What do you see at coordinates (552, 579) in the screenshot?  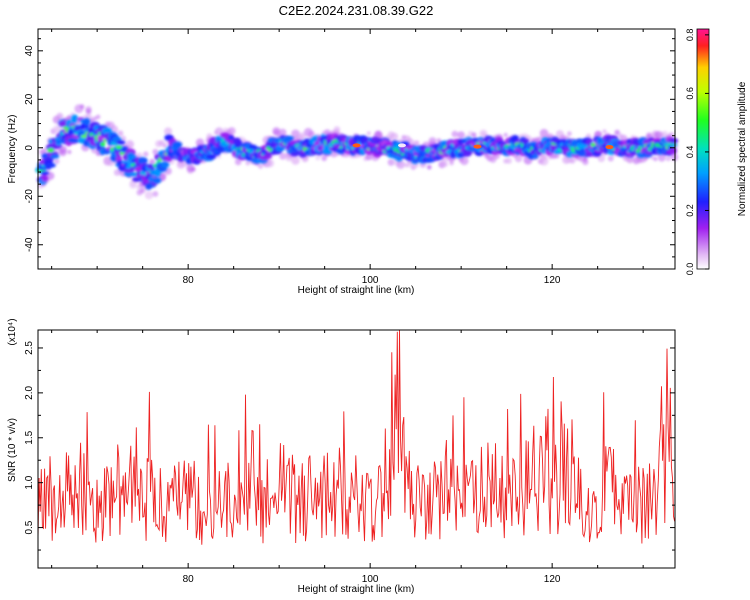 I see `snr-x-tick-label: 120` at bounding box center [552, 579].